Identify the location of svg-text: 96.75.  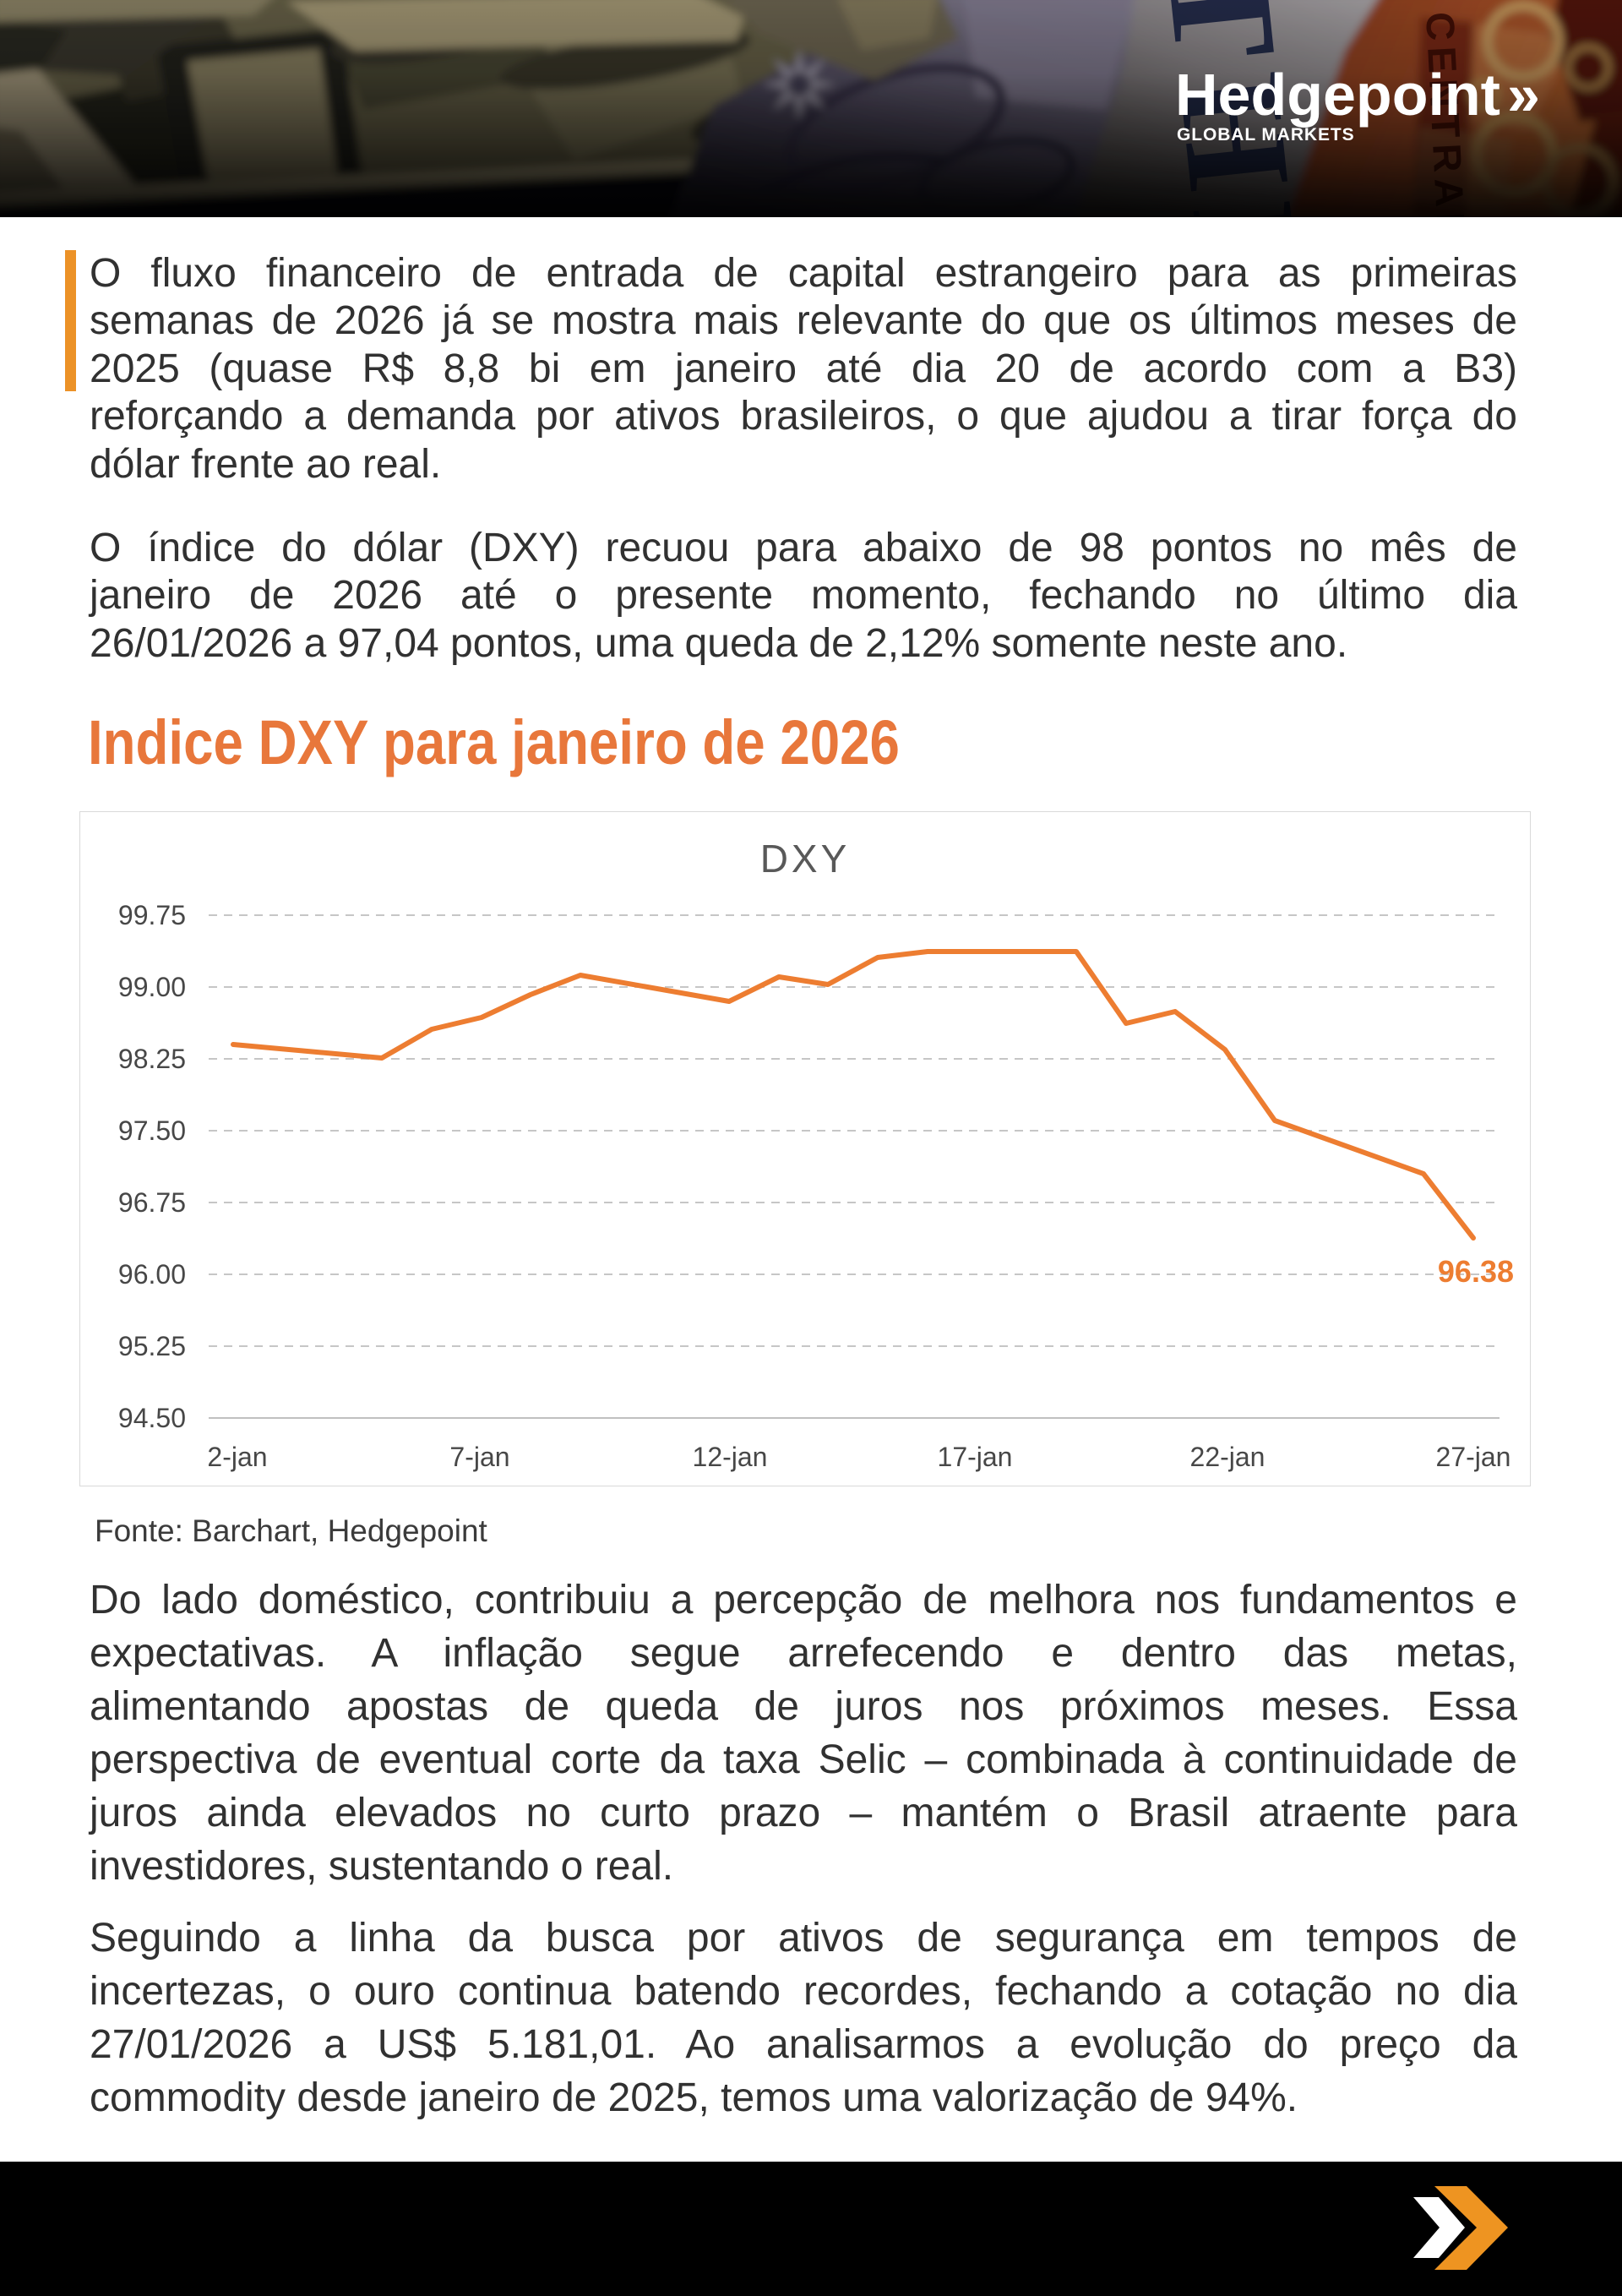
(152, 1202).